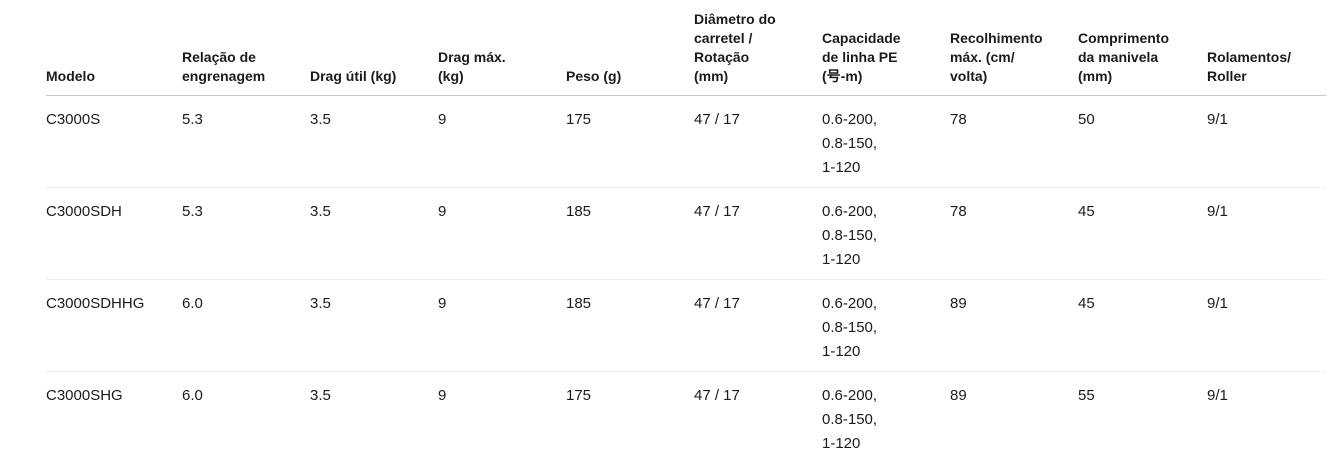  What do you see at coordinates (1142, 141) in the screenshot?
I see `cell-comprimento-manivela: 50` at bounding box center [1142, 141].